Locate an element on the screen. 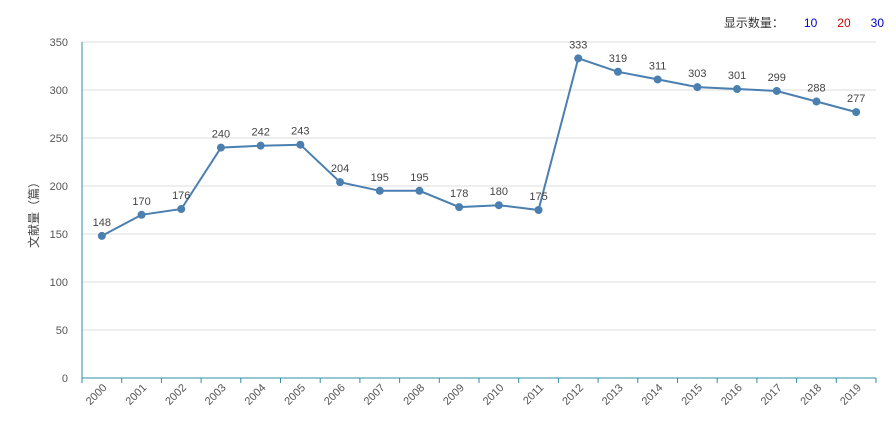 This screenshot has height=434, width=896. data-point-2004 is located at coordinates (260, 145).